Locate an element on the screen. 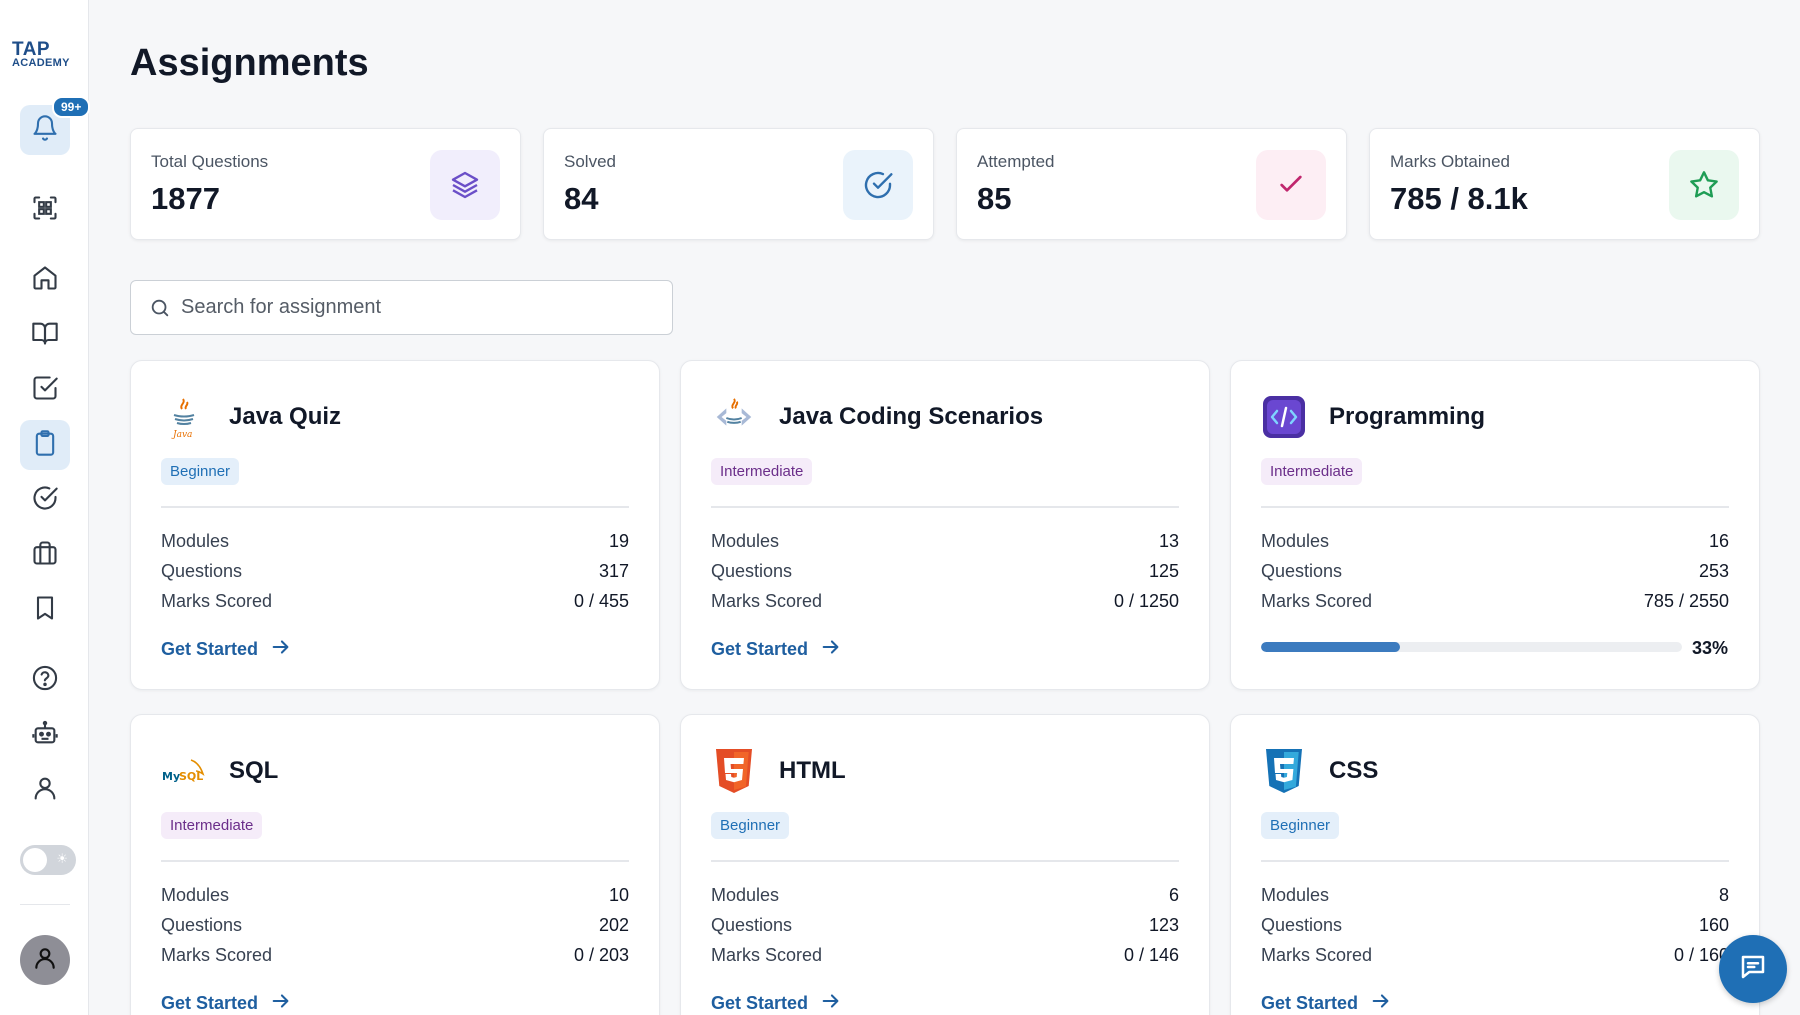 This screenshot has width=1800, height=1015. programming-logo-icon is located at coordinates (1284, 417).